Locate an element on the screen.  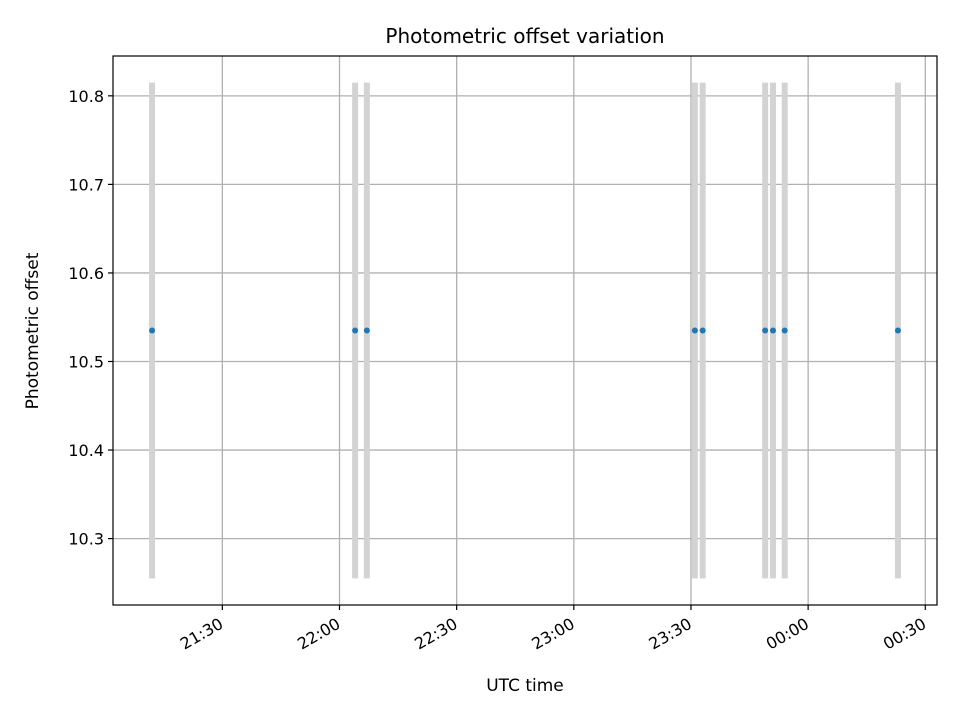
y-tick-label: 10.7 is located at coordinates (86, 184).